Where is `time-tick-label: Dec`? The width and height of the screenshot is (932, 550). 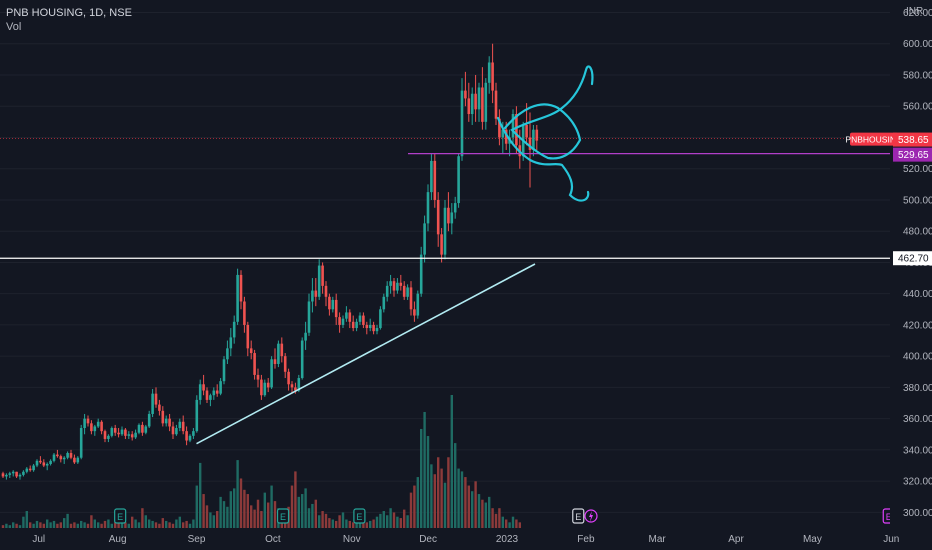
time-tick-label: Dec is located at coordinates (428, 539).